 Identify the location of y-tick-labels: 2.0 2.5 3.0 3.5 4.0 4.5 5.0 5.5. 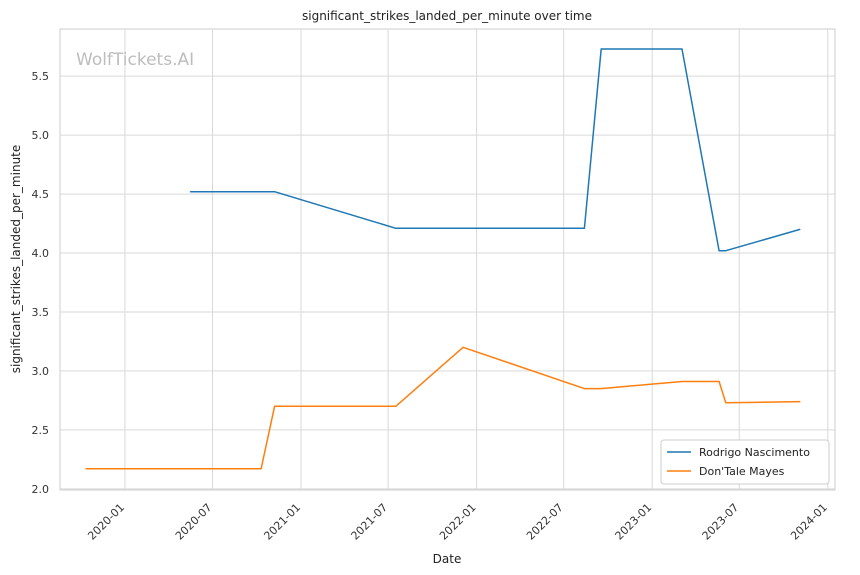
(41, 283).